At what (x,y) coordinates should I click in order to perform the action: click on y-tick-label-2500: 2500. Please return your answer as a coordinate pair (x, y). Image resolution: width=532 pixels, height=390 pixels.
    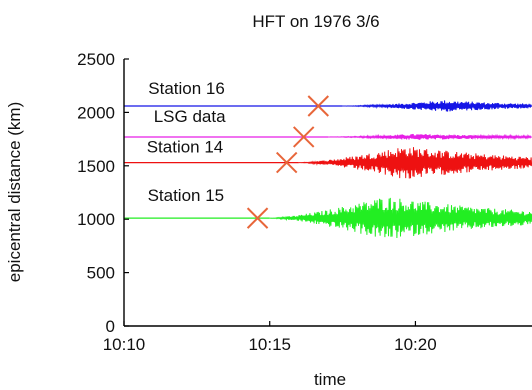
    Looking at the image, I should click on (96, 59).